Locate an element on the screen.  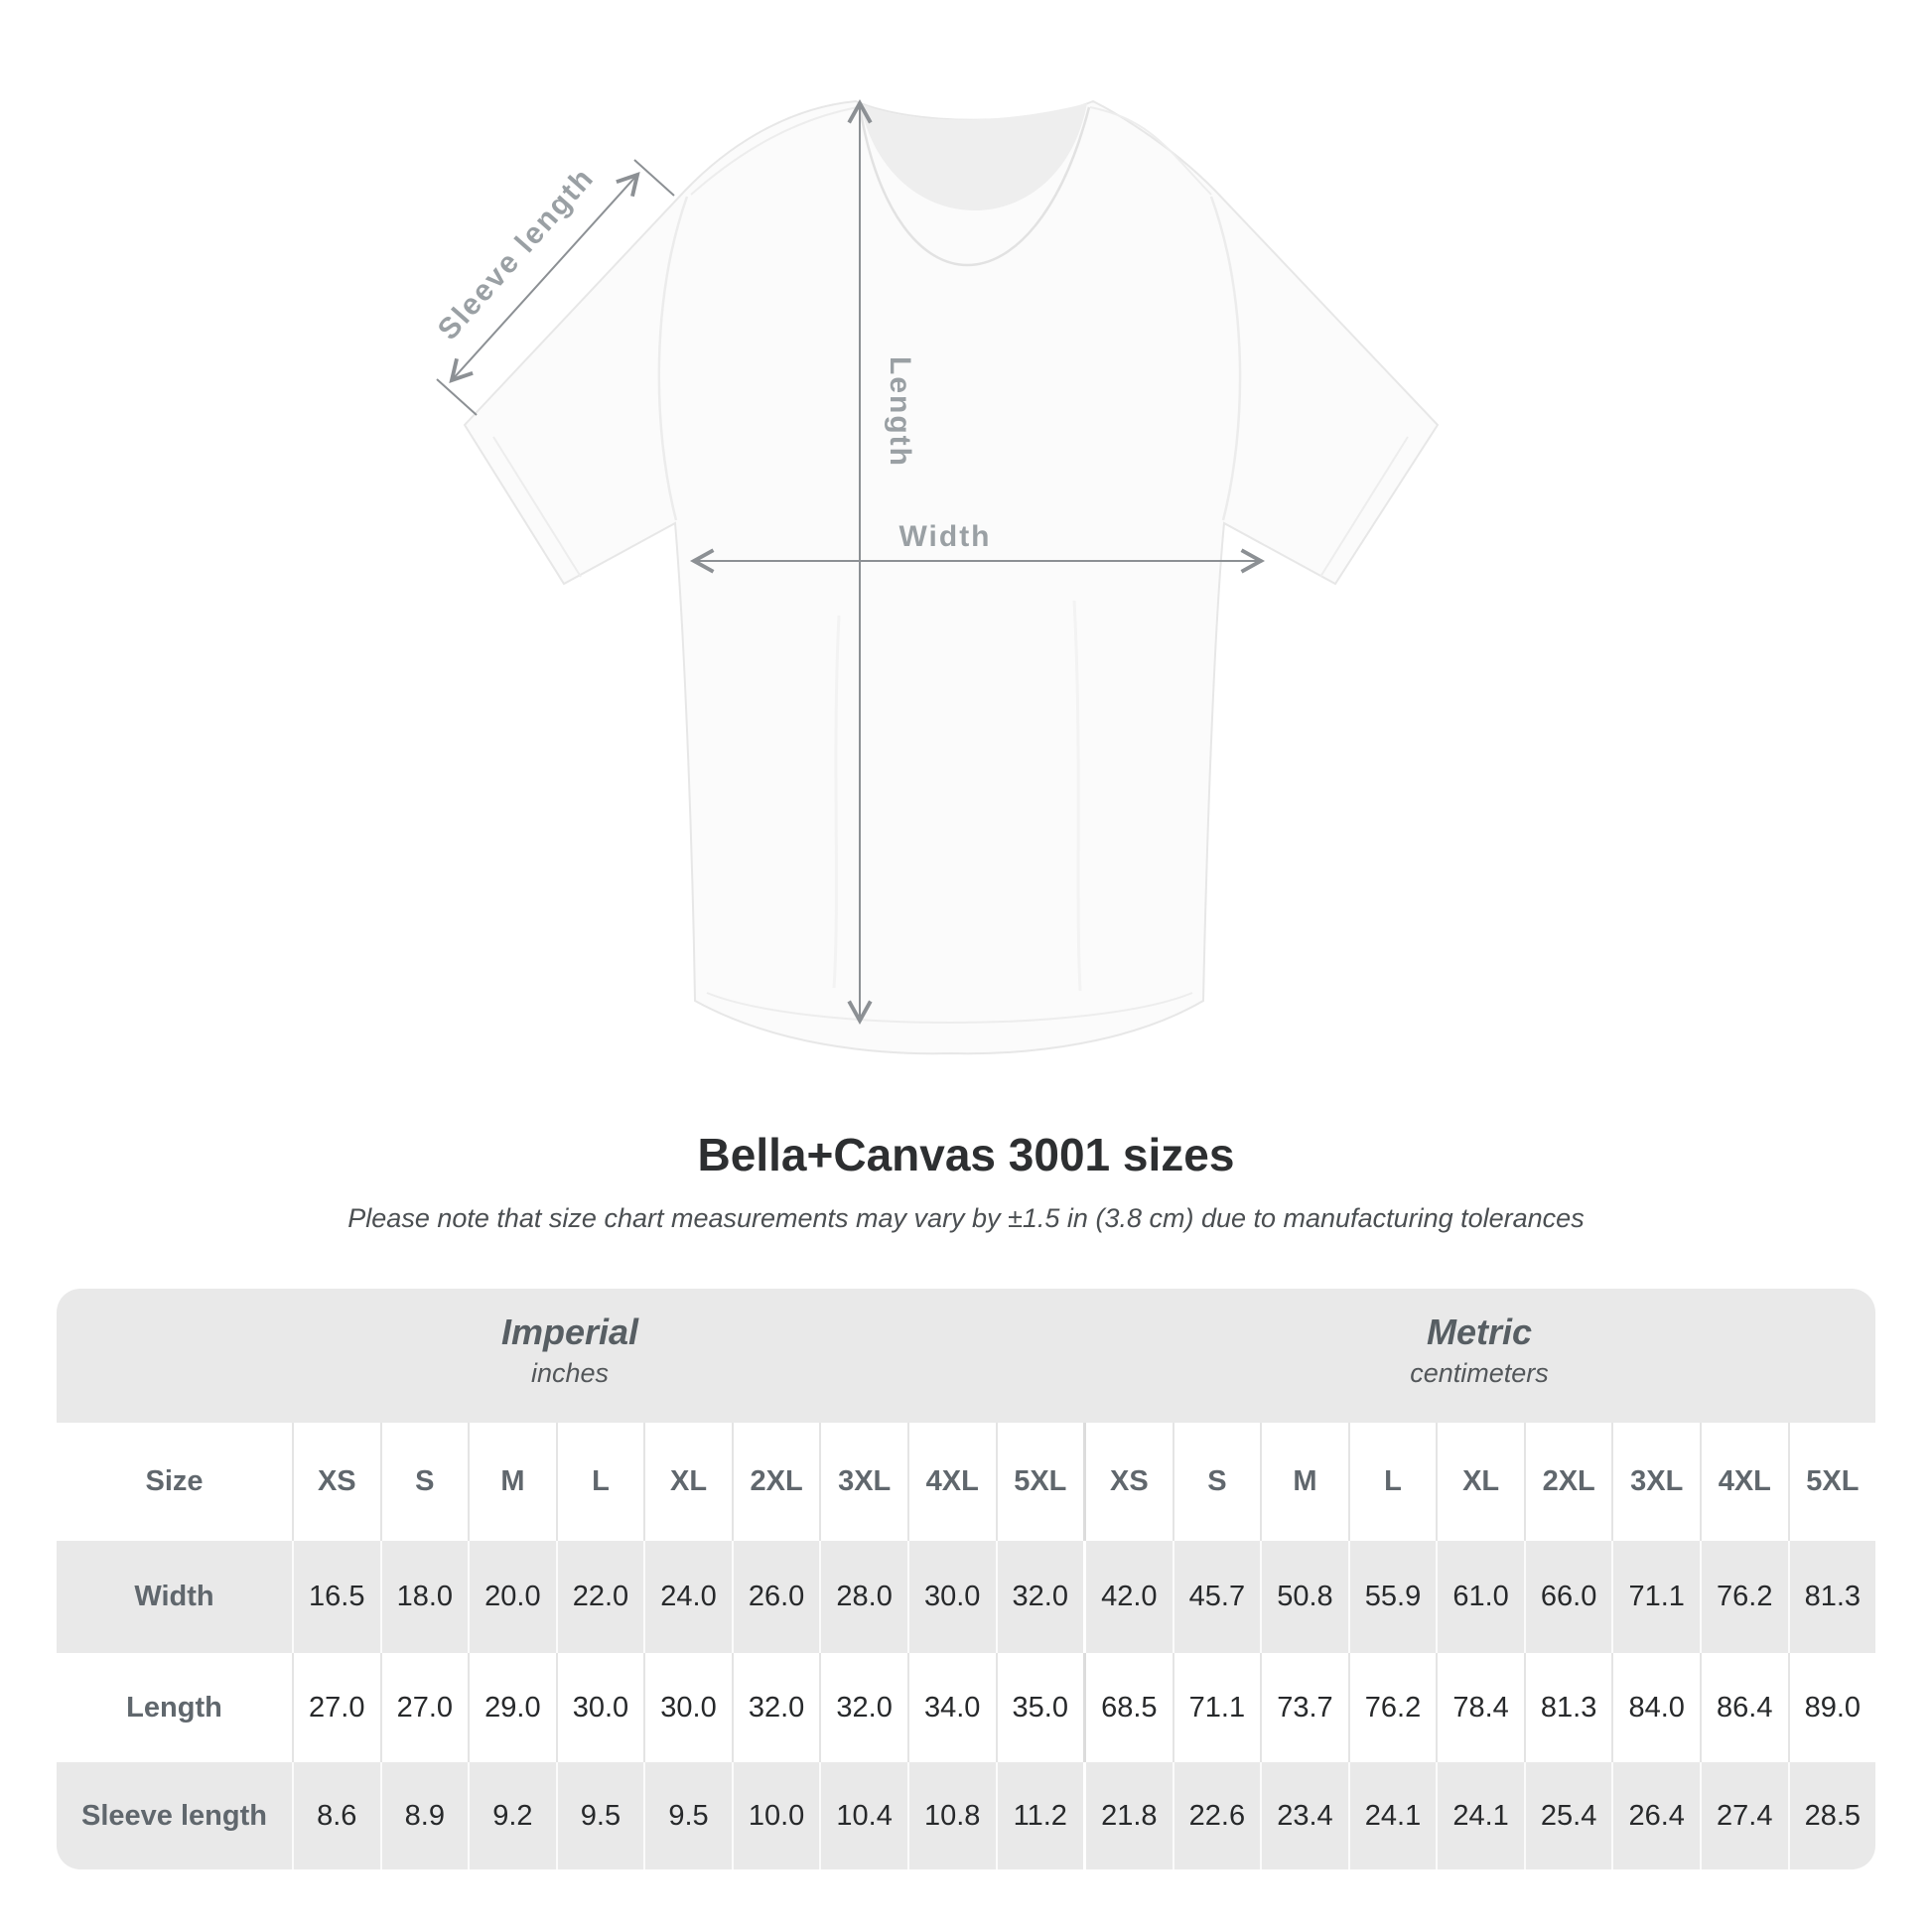
value-cell: 50.8 is located at coordinates (1304, 1597).